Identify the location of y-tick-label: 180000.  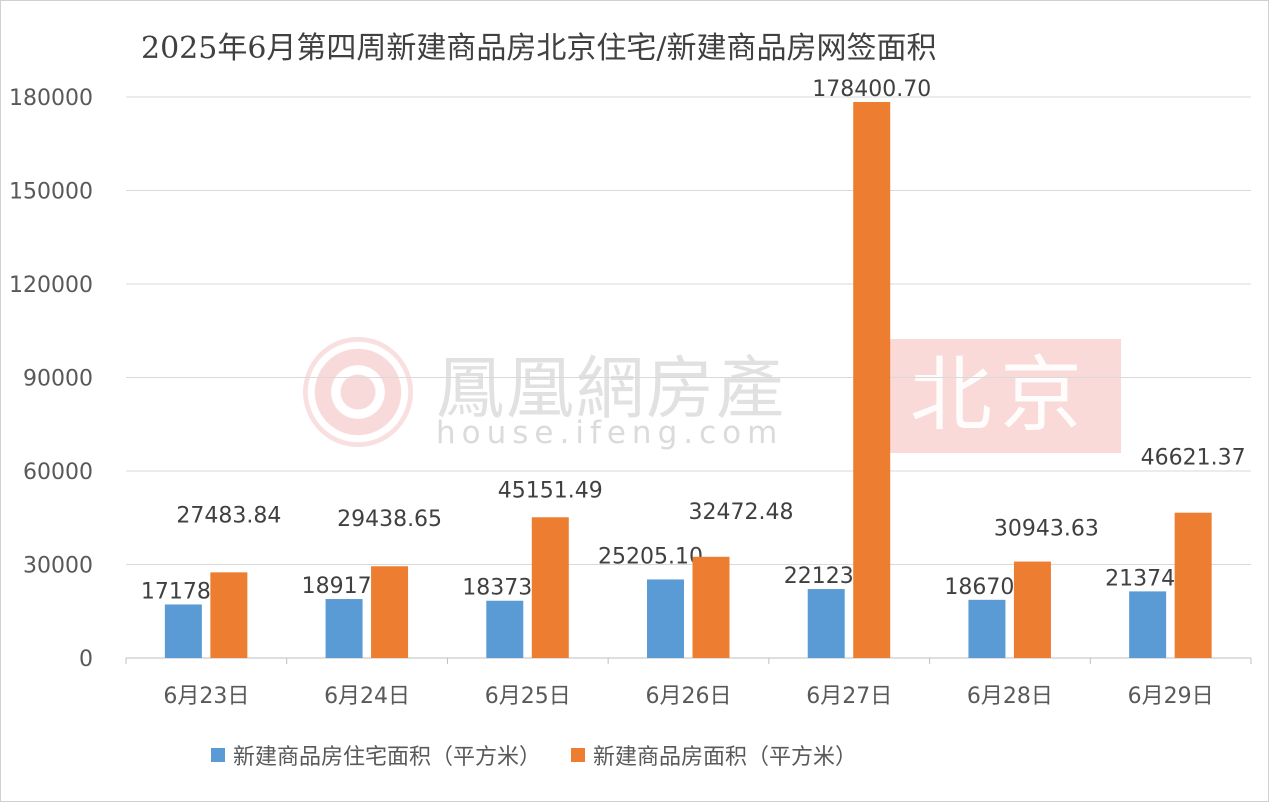
(51, 98).